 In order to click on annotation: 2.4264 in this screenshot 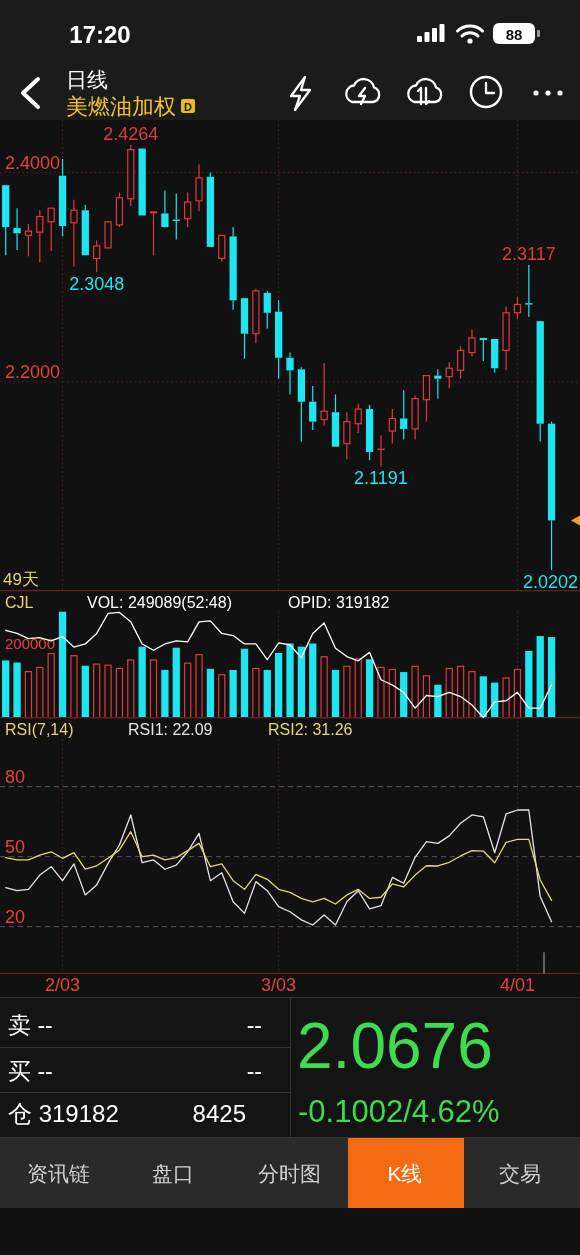, I will do `click(131, 133)`.